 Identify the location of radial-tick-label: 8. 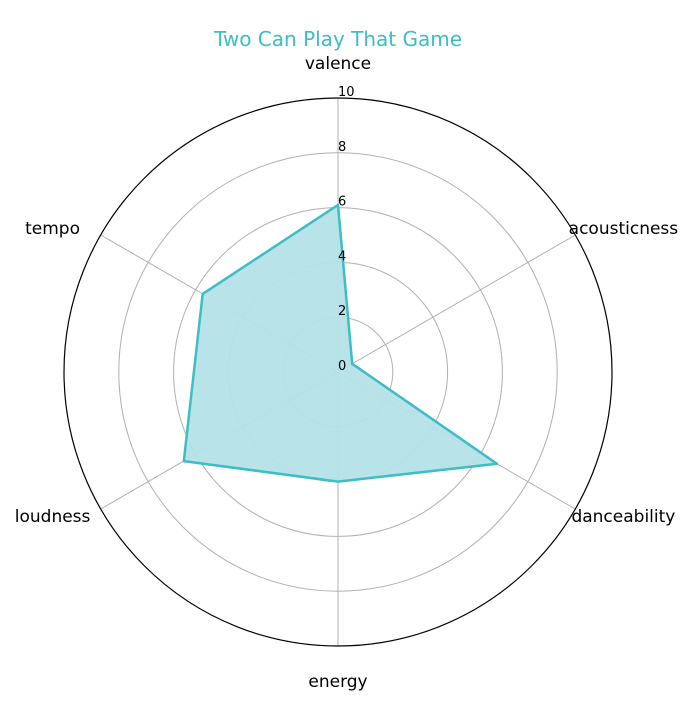
(342, 147).